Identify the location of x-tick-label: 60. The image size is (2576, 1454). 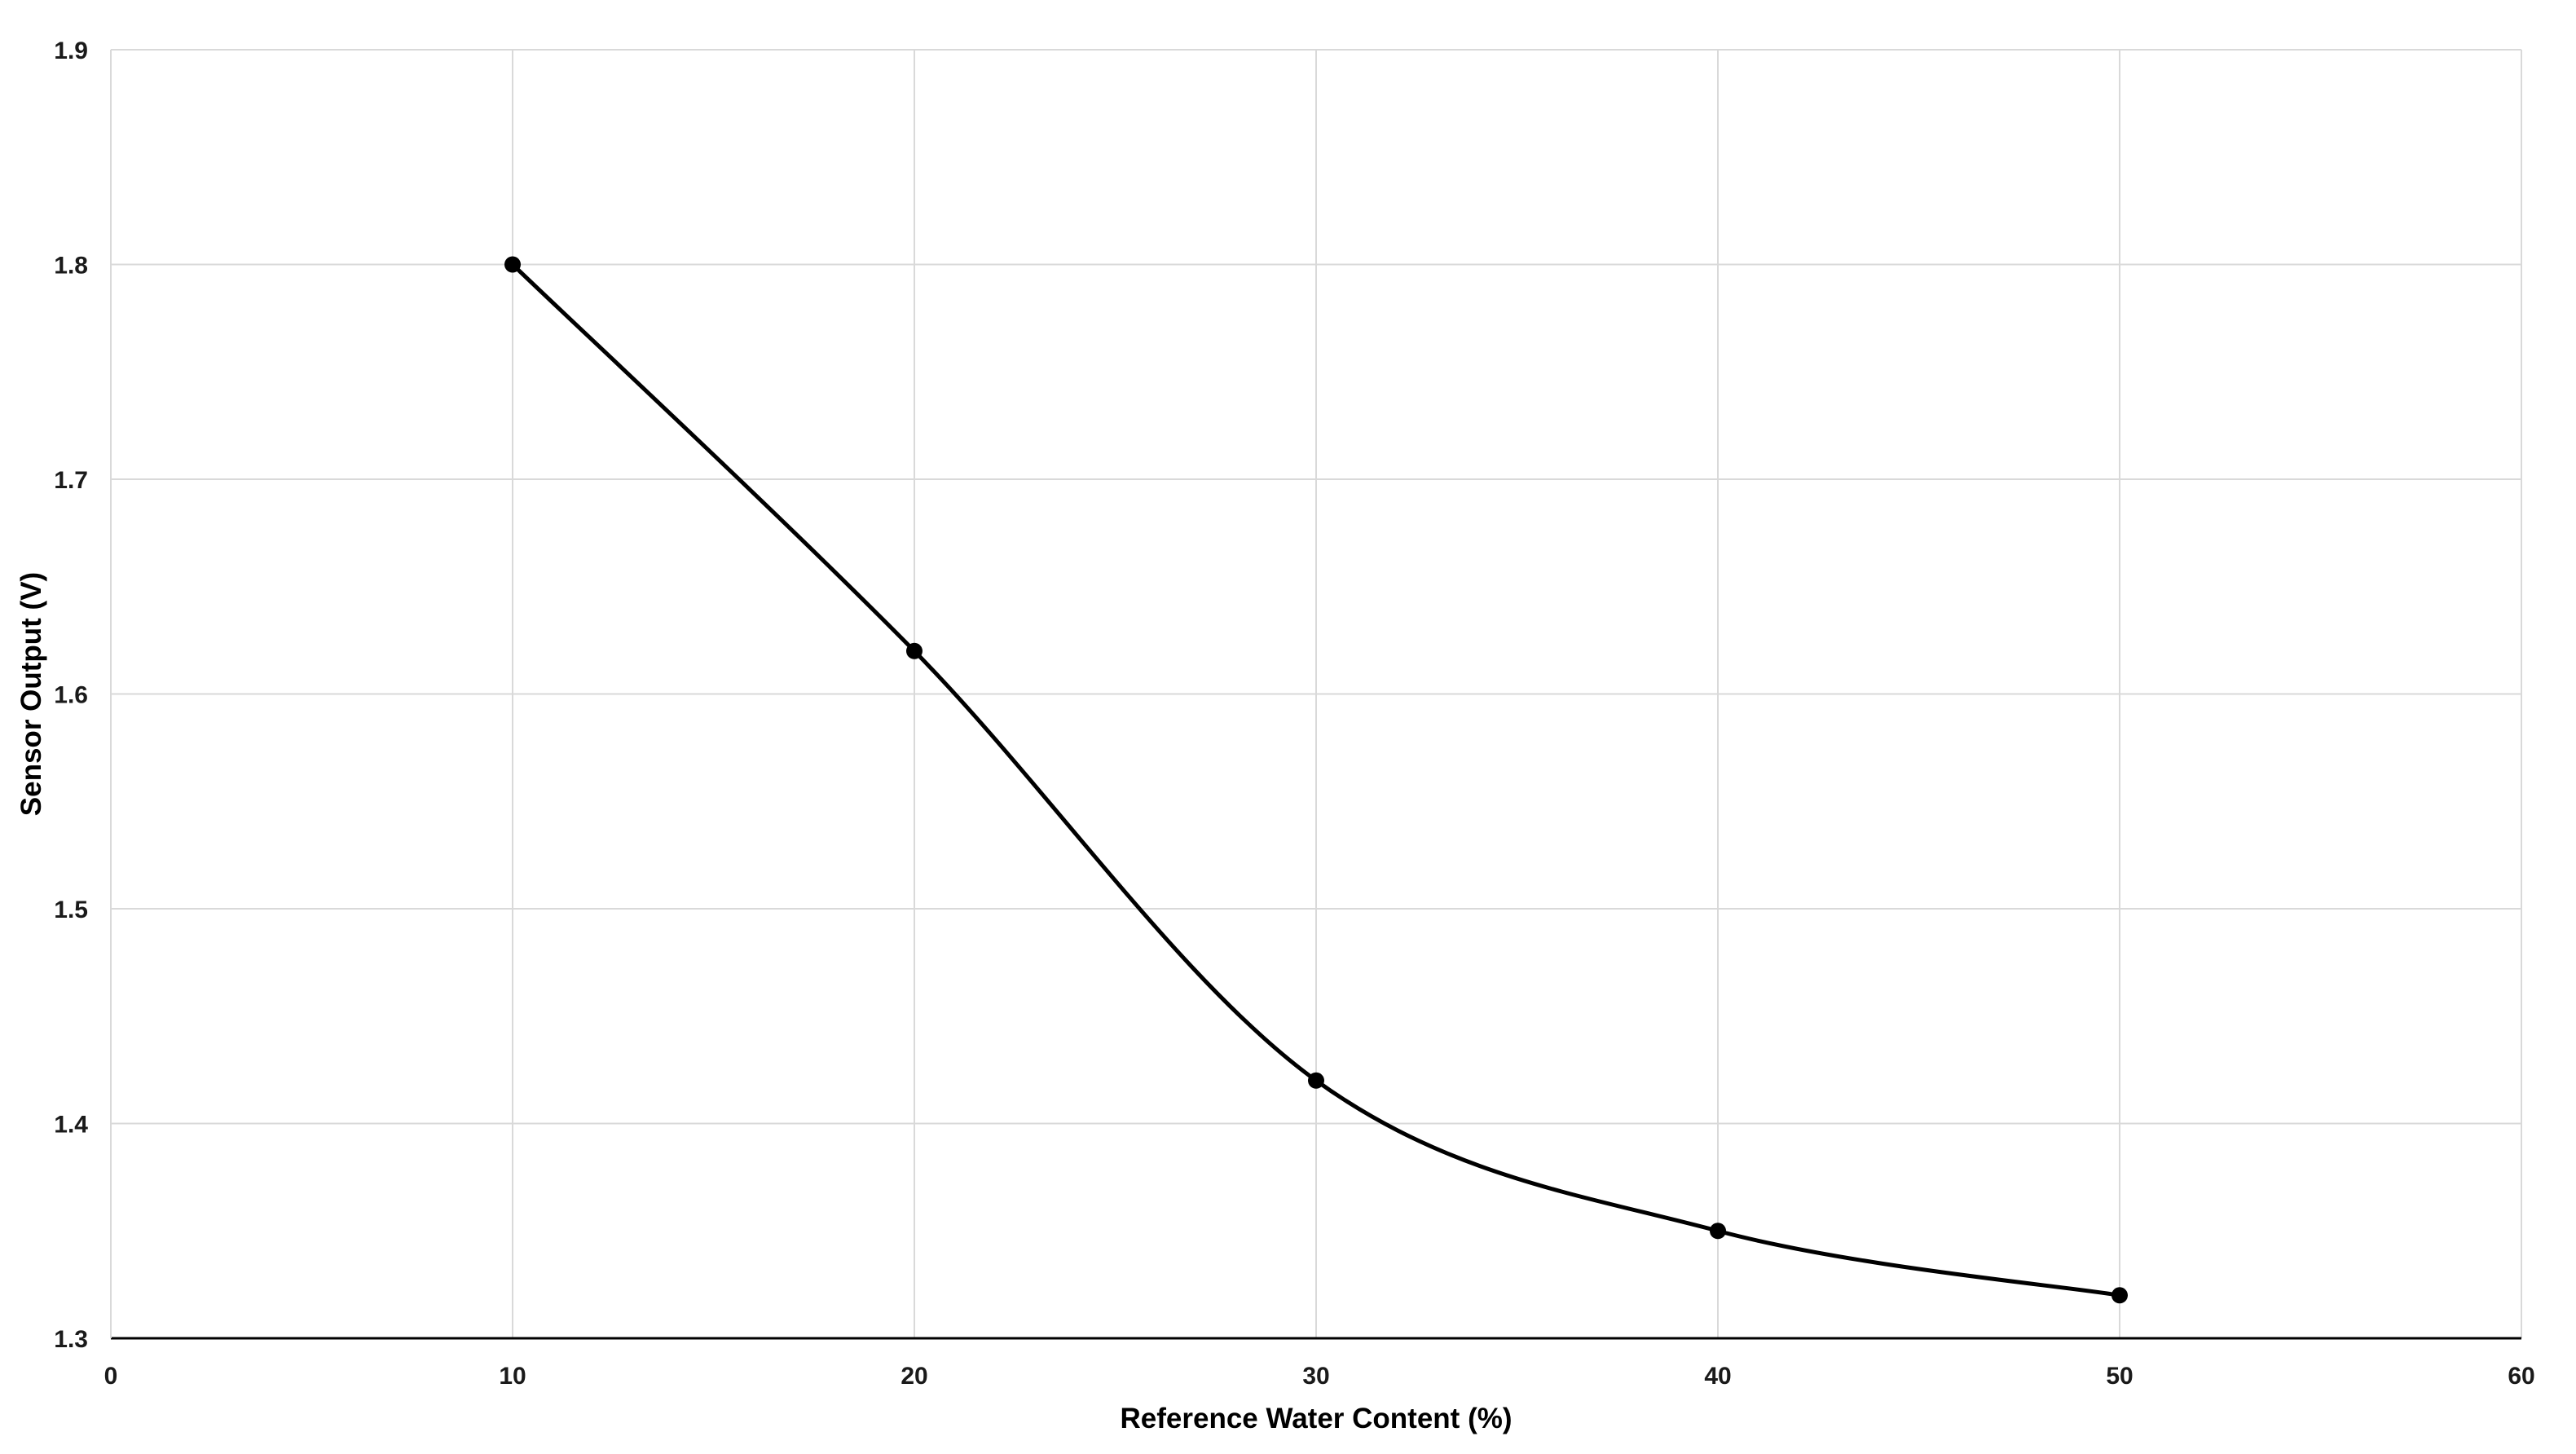
(2521, 1376).